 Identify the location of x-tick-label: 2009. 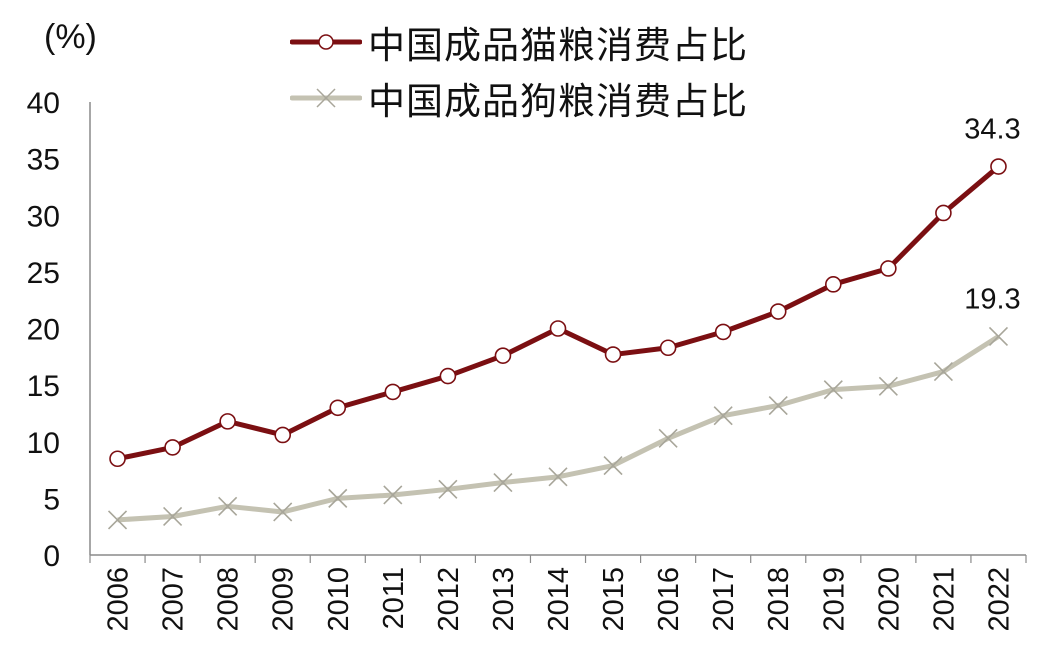
(284, 599).